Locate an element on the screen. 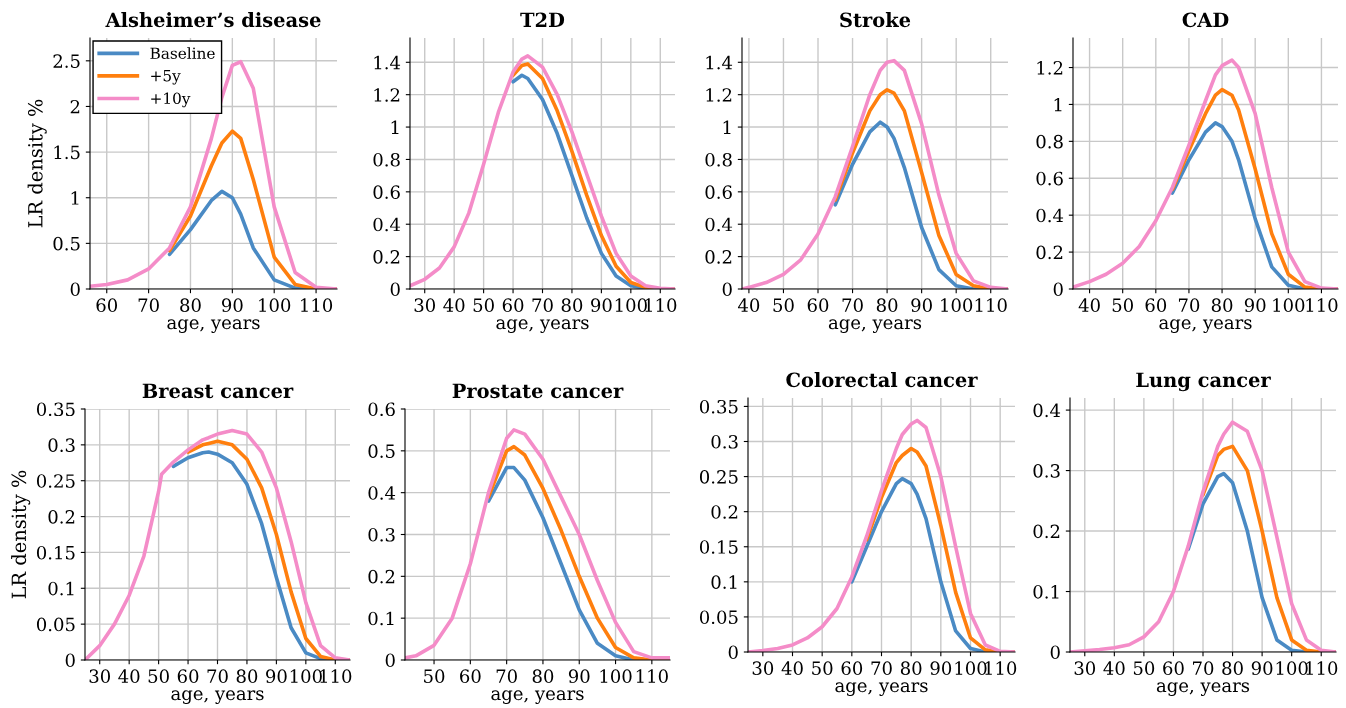 This screenshot has width=1346, height=708. legend-label: +10y is located at coordinates (171, 100).